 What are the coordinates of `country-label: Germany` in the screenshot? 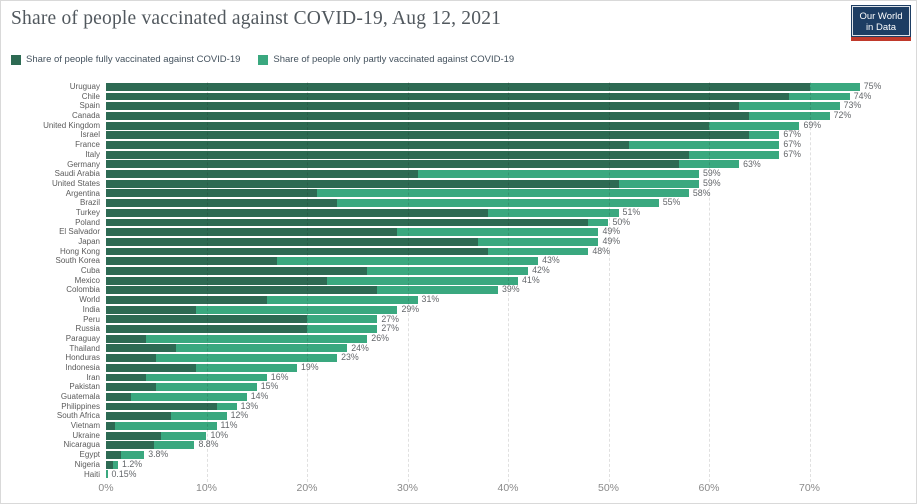 It's located at (83, 164).